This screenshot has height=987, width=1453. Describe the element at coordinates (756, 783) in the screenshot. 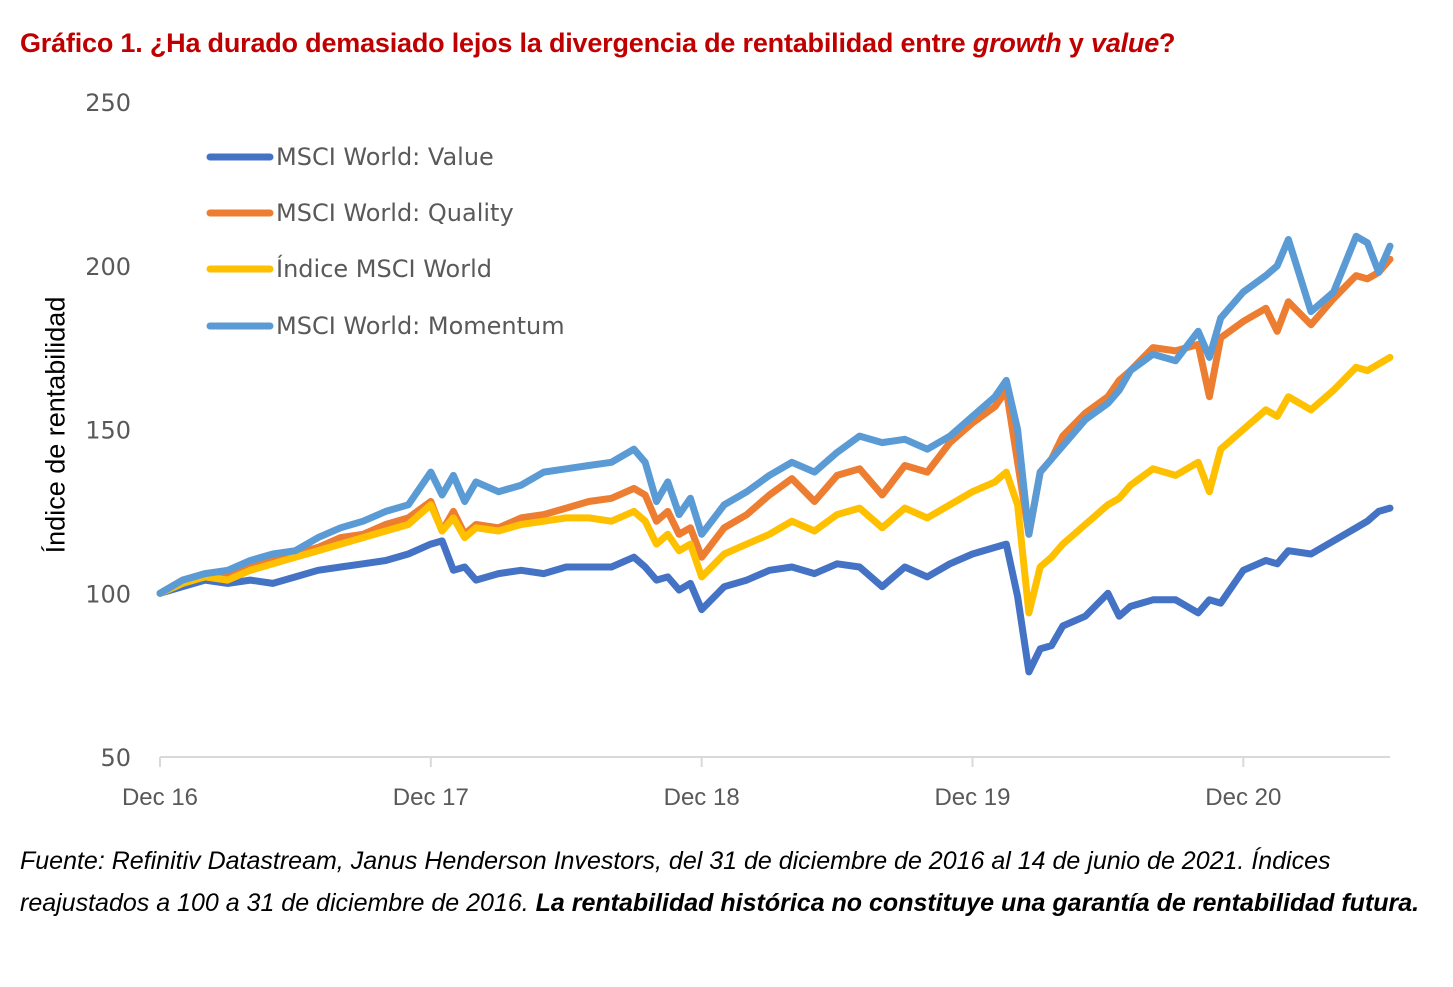

I see `x-axis: Dec 16 Dec 17 Dec 18 Dec 19 Dec 20` at that location.